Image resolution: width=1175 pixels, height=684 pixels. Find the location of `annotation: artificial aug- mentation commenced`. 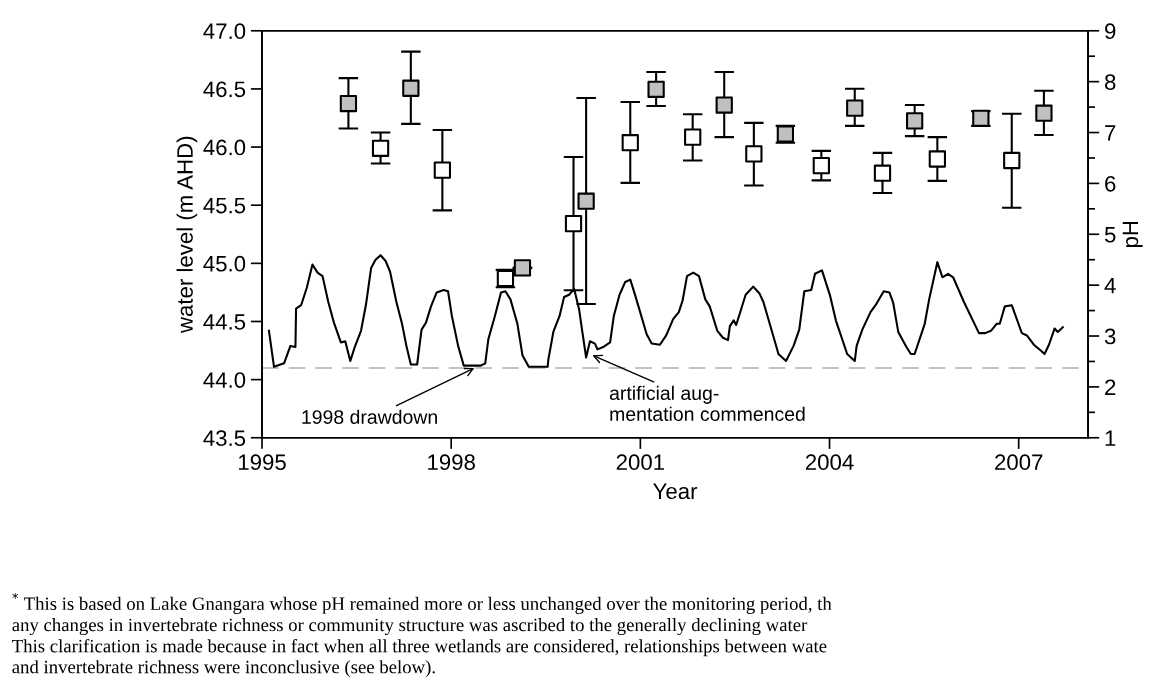

annotation: artificial aug- mentation commenced is located at coordinates (707, 403).